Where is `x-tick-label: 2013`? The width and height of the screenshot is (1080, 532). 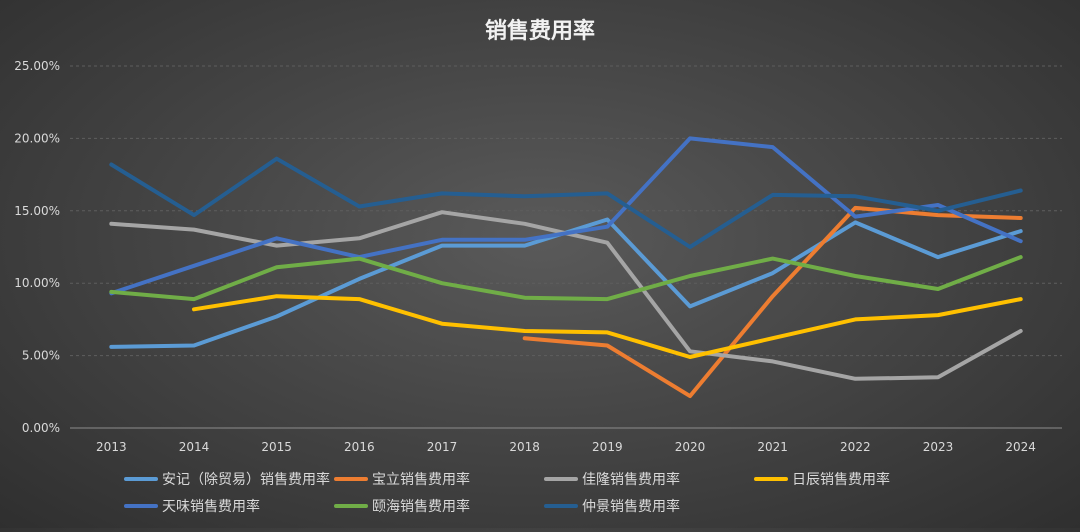 x-tick-label: 2013 is located at coordinates (111, 447).